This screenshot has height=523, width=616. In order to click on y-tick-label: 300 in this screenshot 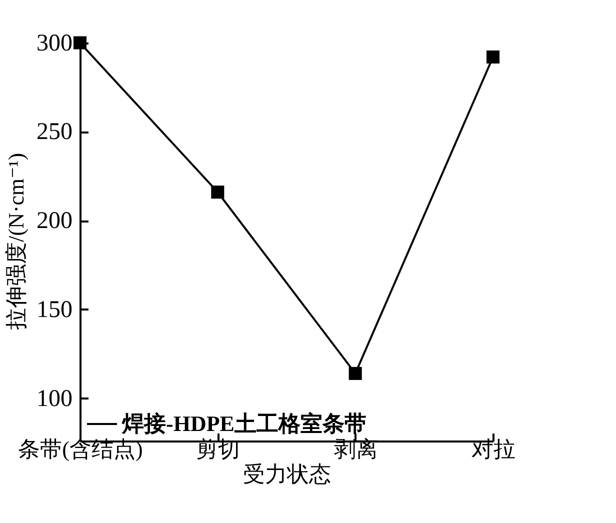, I will do `click(54, 43)`.